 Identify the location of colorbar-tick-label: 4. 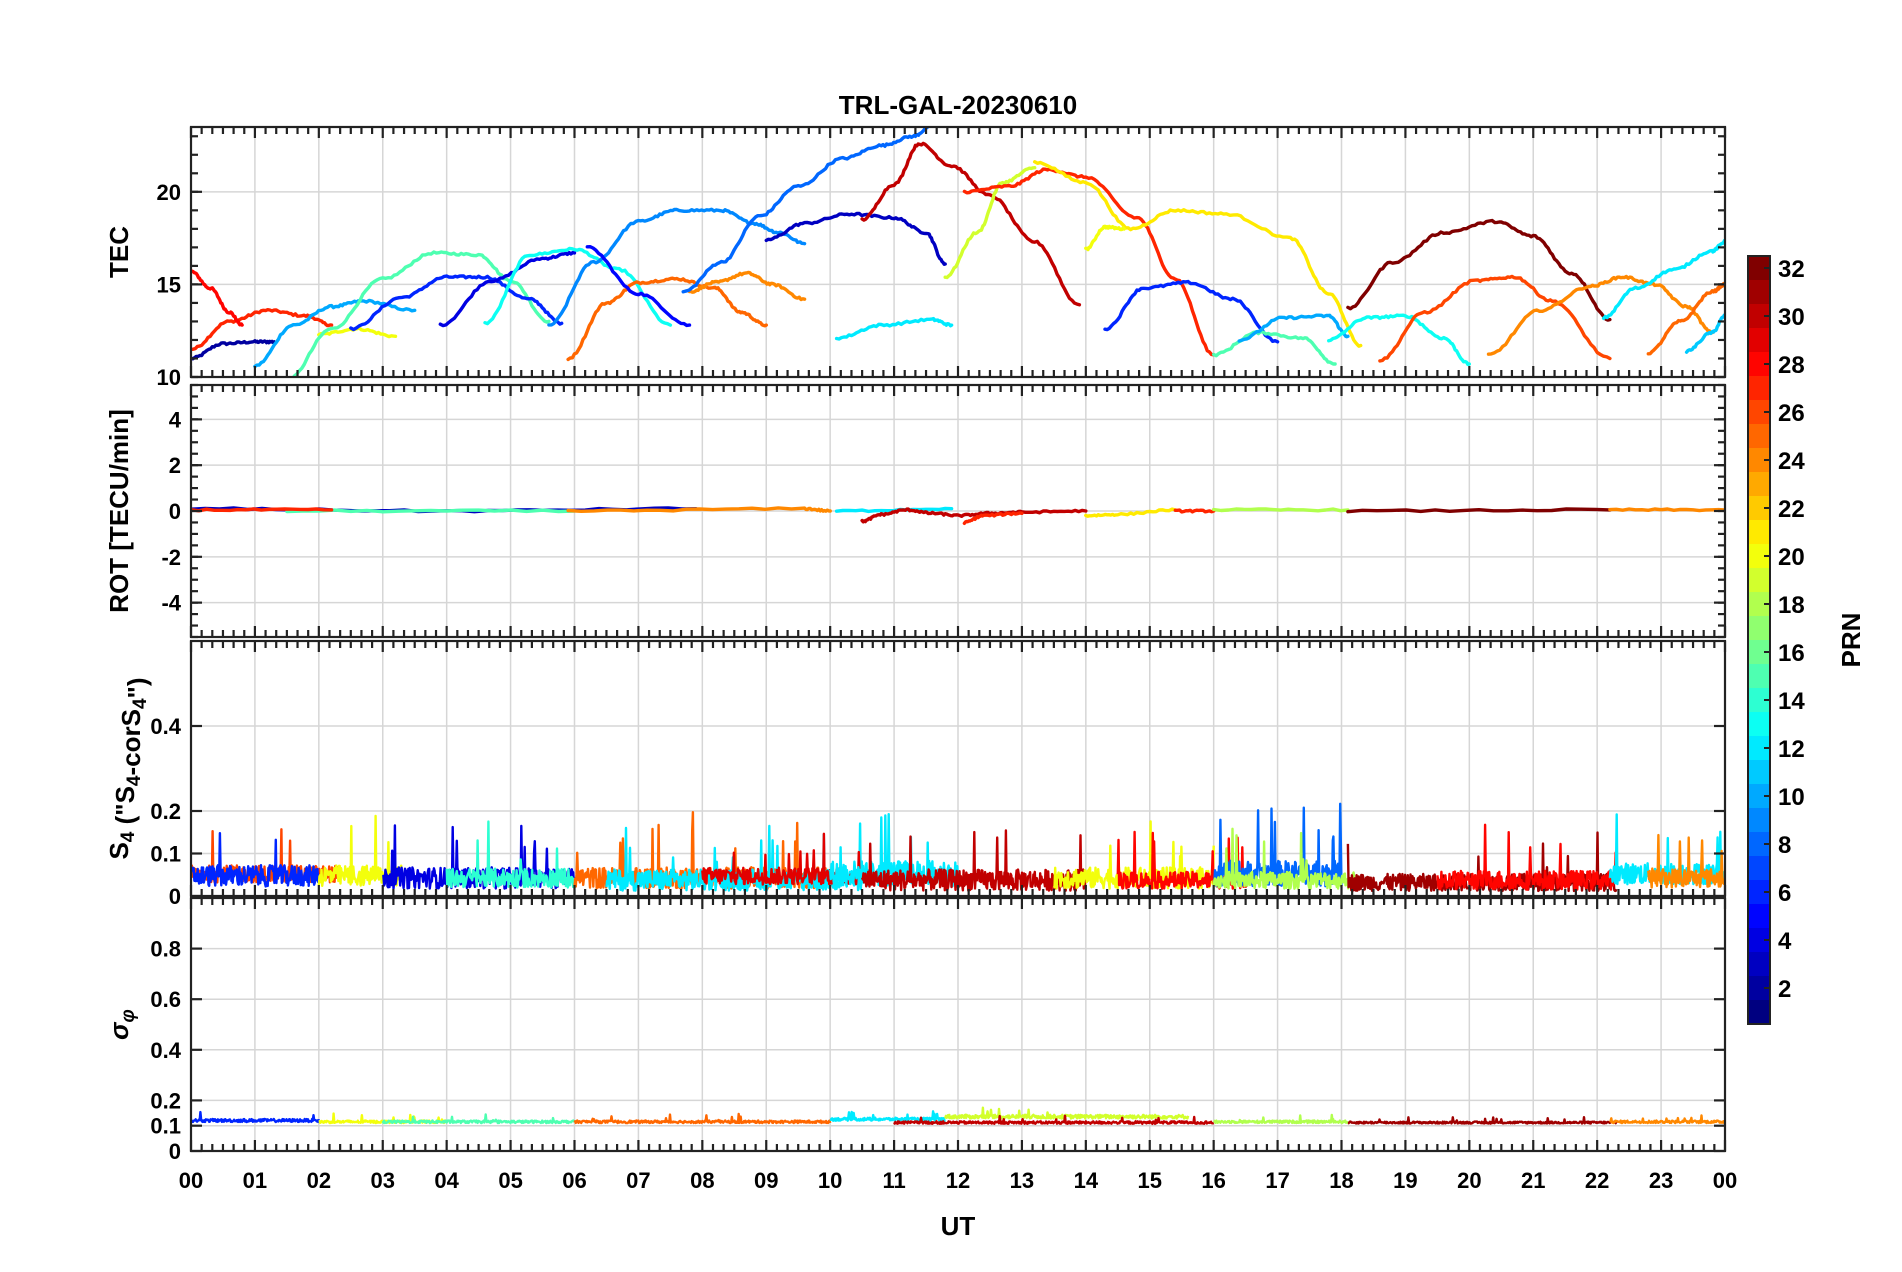
(1785, 941).